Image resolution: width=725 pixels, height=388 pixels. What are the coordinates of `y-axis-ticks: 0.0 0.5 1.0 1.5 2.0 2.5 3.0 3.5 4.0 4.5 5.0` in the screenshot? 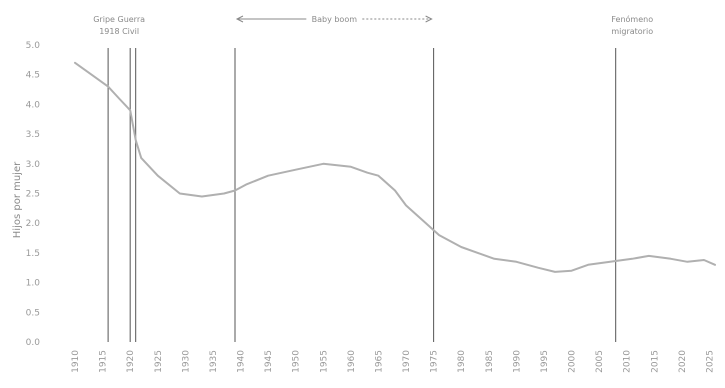 It's located at (33, 194).